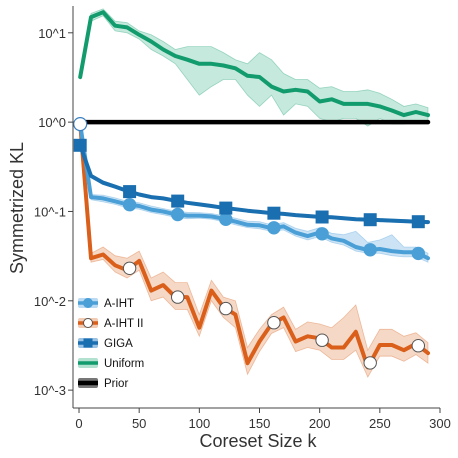 The image size is (458, 458). What do you see at coordinates (260, 423) in the screenshot?
I see `x-tick-label: 150` at bounding box center [260, 423].